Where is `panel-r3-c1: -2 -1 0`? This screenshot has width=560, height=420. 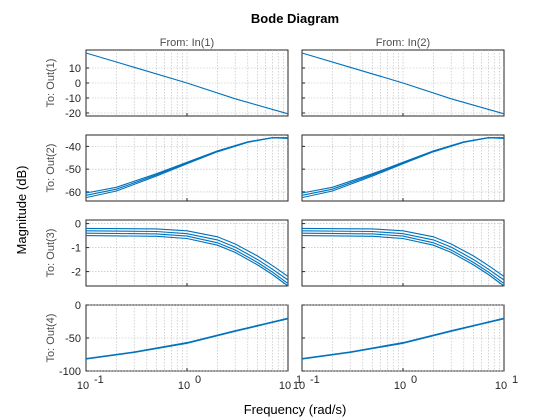
panel-r3-c1: -2 -1 0 is located at coordinates (180, 253).